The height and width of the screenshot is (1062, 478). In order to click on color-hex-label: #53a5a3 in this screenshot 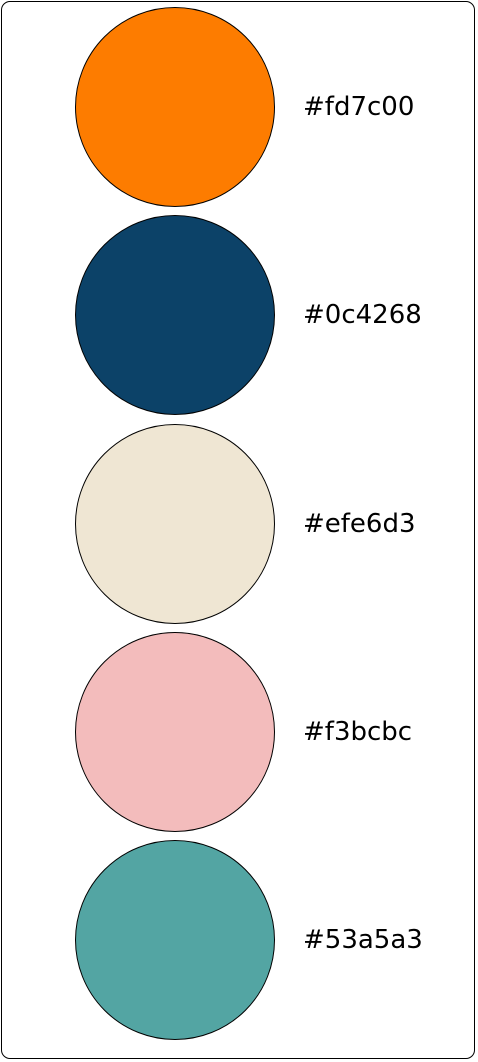, I will do `click(363, 940)`.